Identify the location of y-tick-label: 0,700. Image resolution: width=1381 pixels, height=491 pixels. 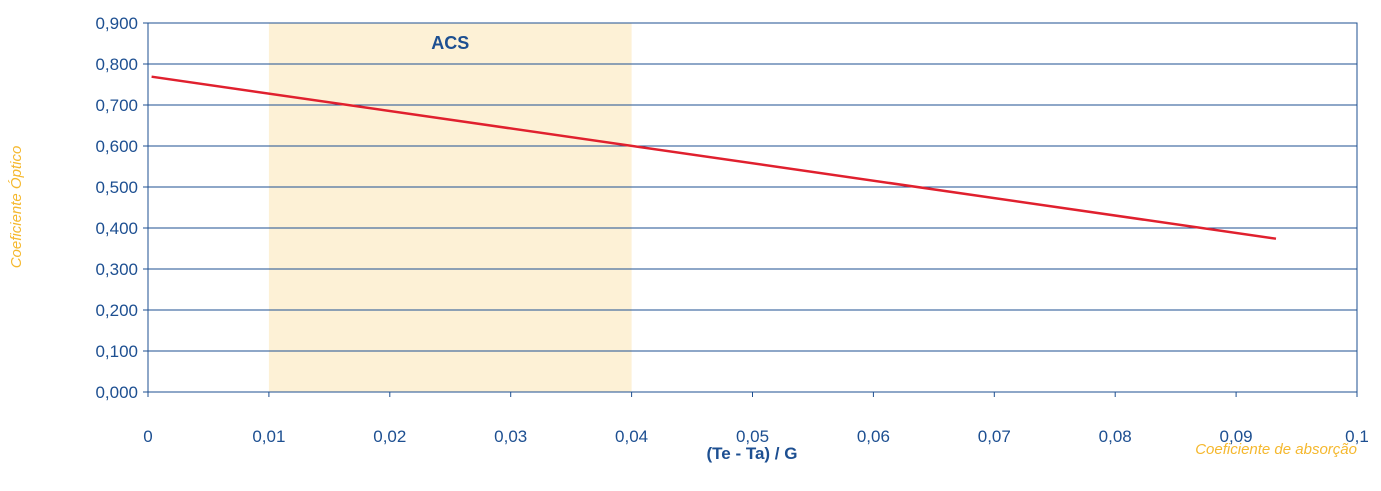
(116, 105).